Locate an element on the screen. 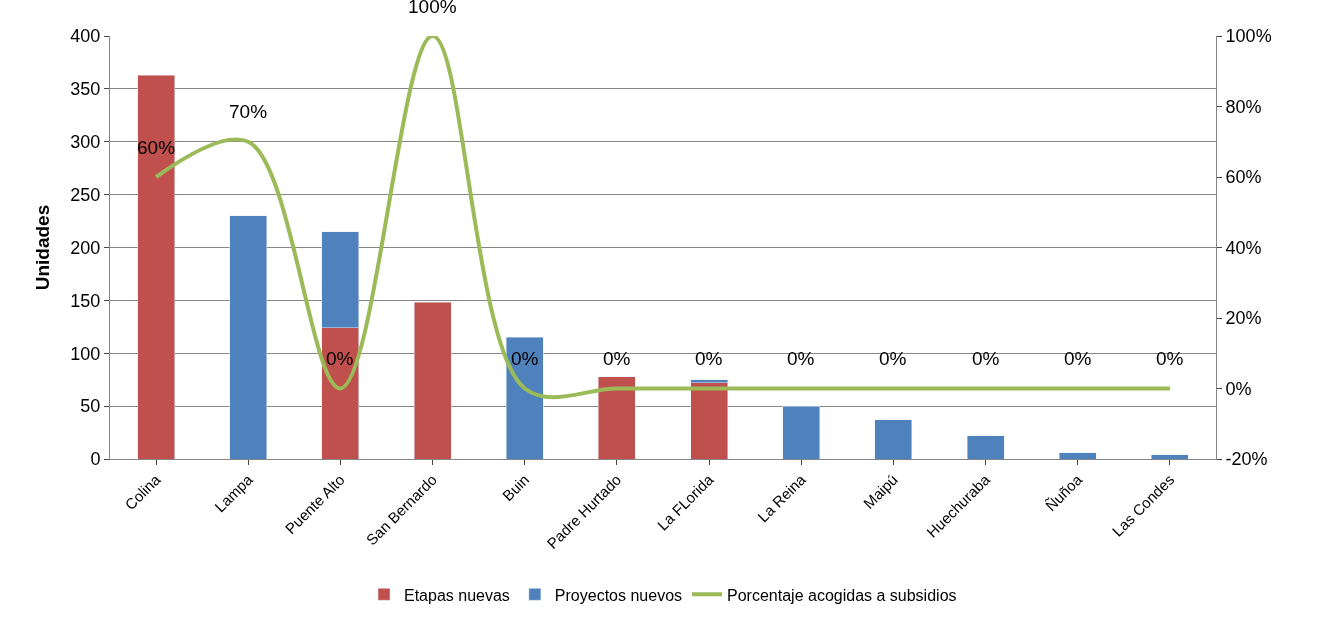  data-label: 60% is located at coordinates (156, 147).